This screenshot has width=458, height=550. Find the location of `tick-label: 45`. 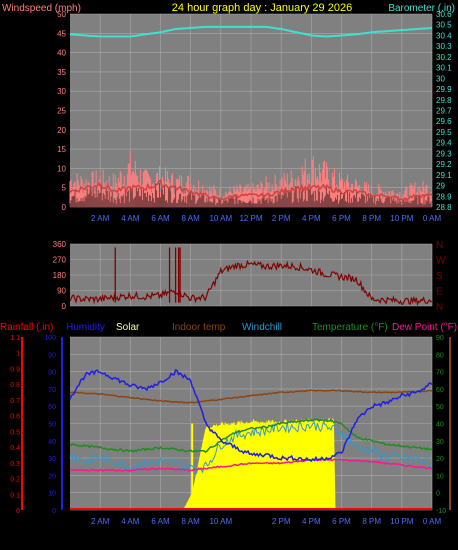

tick-label: 45 is located at coordinates (61, 33).